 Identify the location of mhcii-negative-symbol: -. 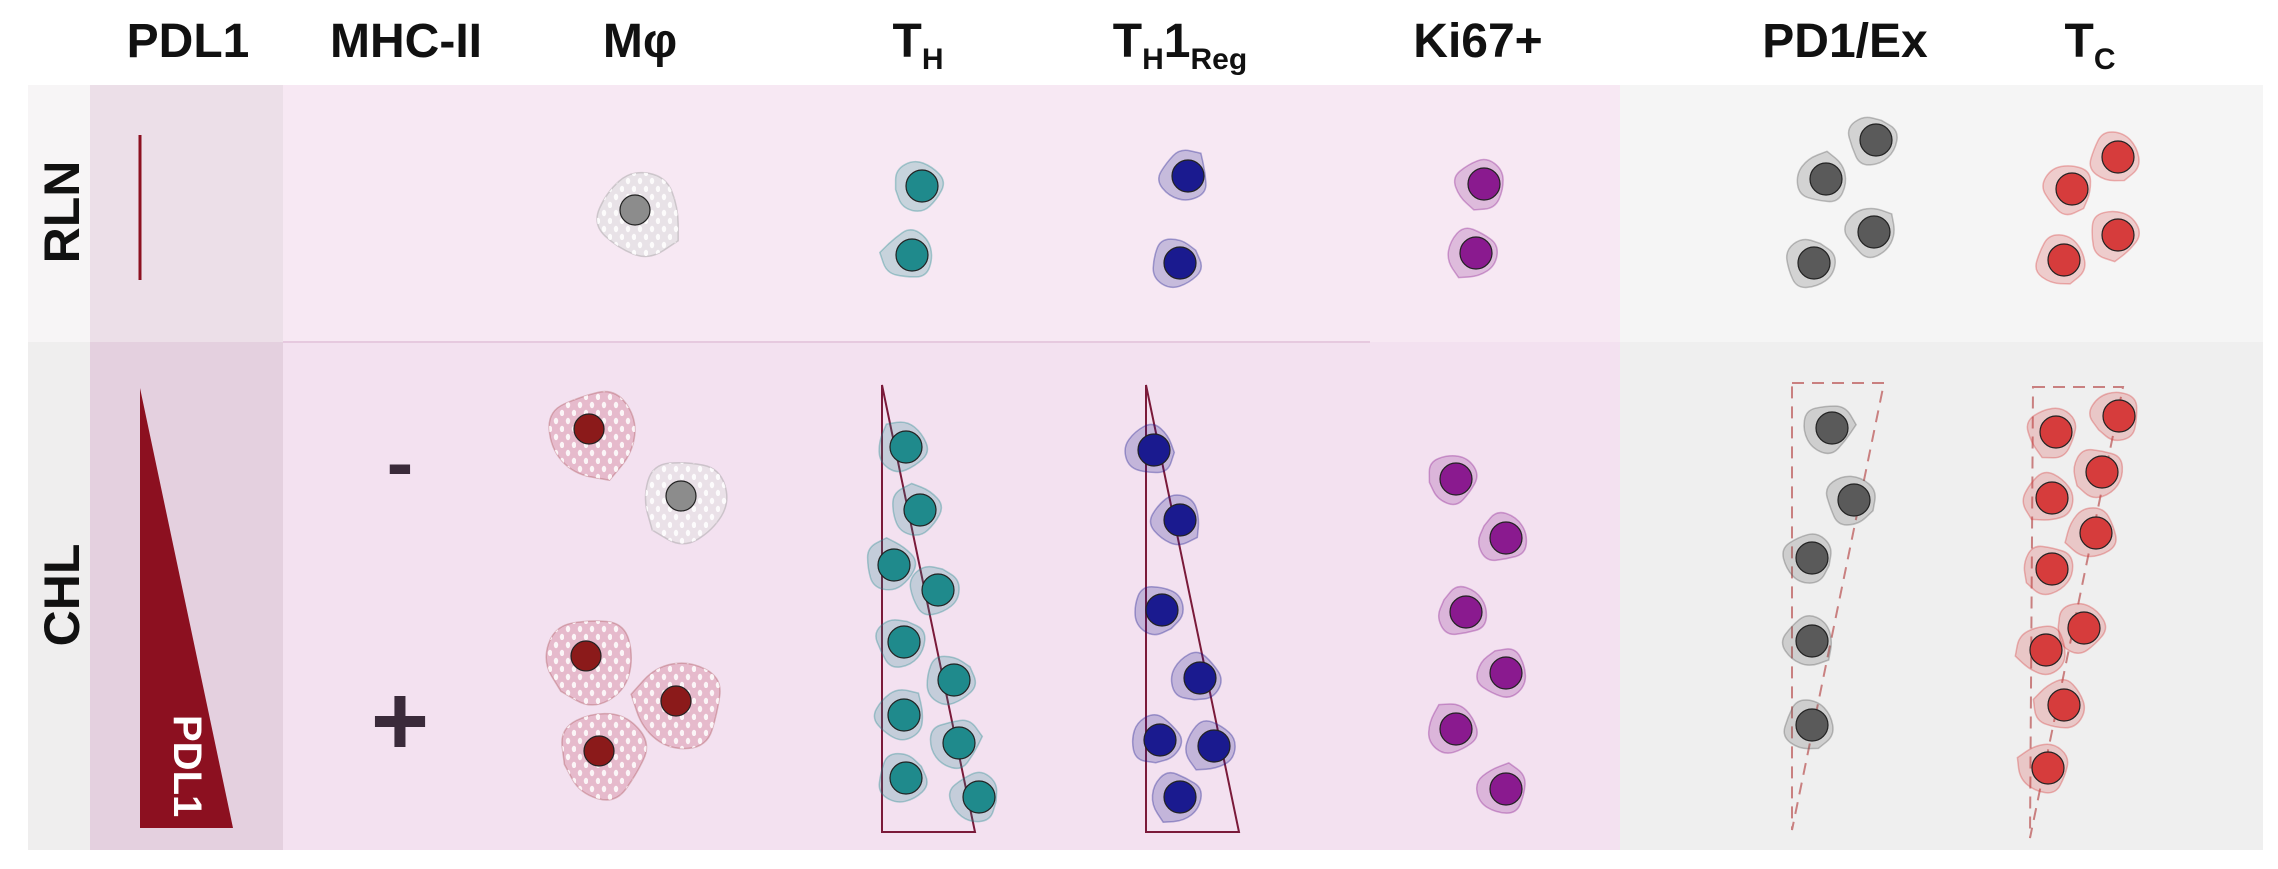
(400, 462).